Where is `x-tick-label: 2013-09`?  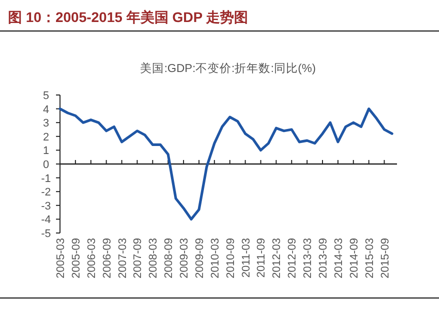
x-tick-label: 2013-09 is located at coordinates (324, 258).